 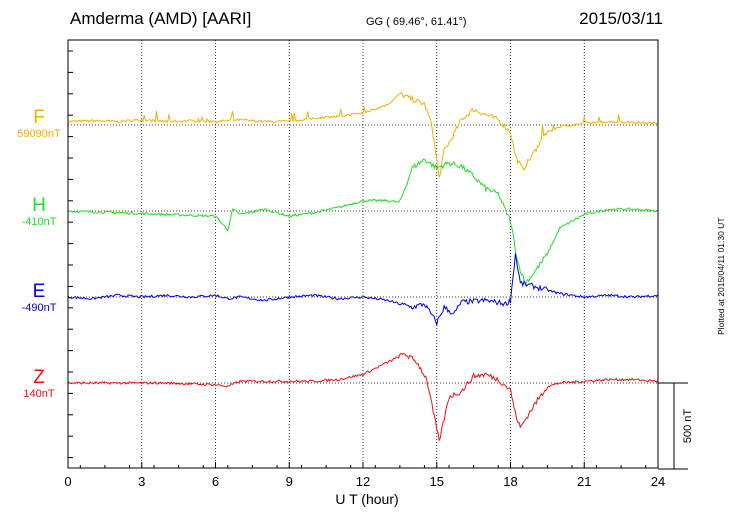 I want to click on channel-label-h: H -410nT, so click(x=39, y=212).